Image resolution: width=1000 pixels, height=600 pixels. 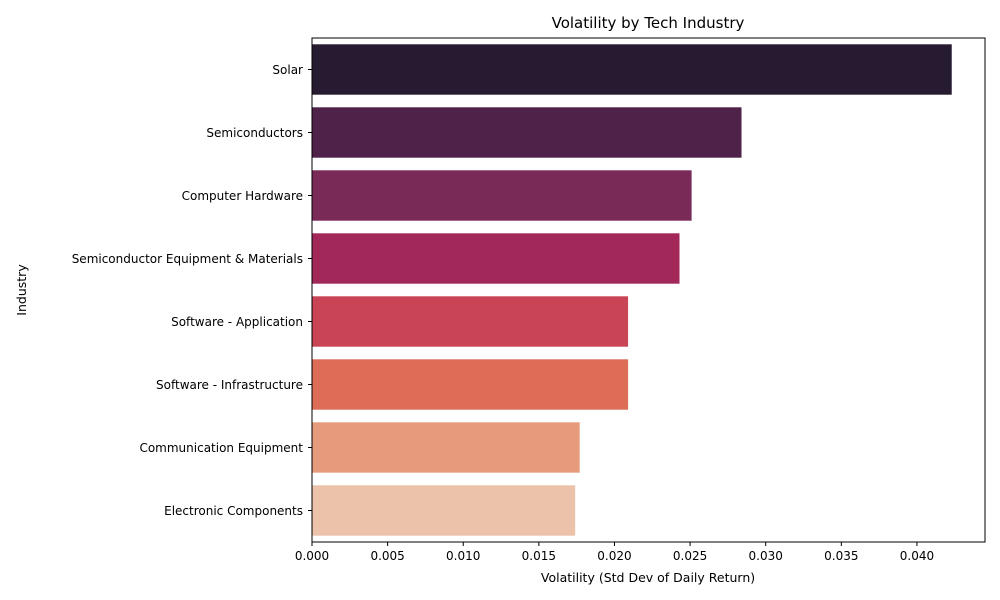 What do you see at coordinates (766, 556) in the screenshot?
I see `x-tick-label: 0.030` at bounding box center [766, 556].